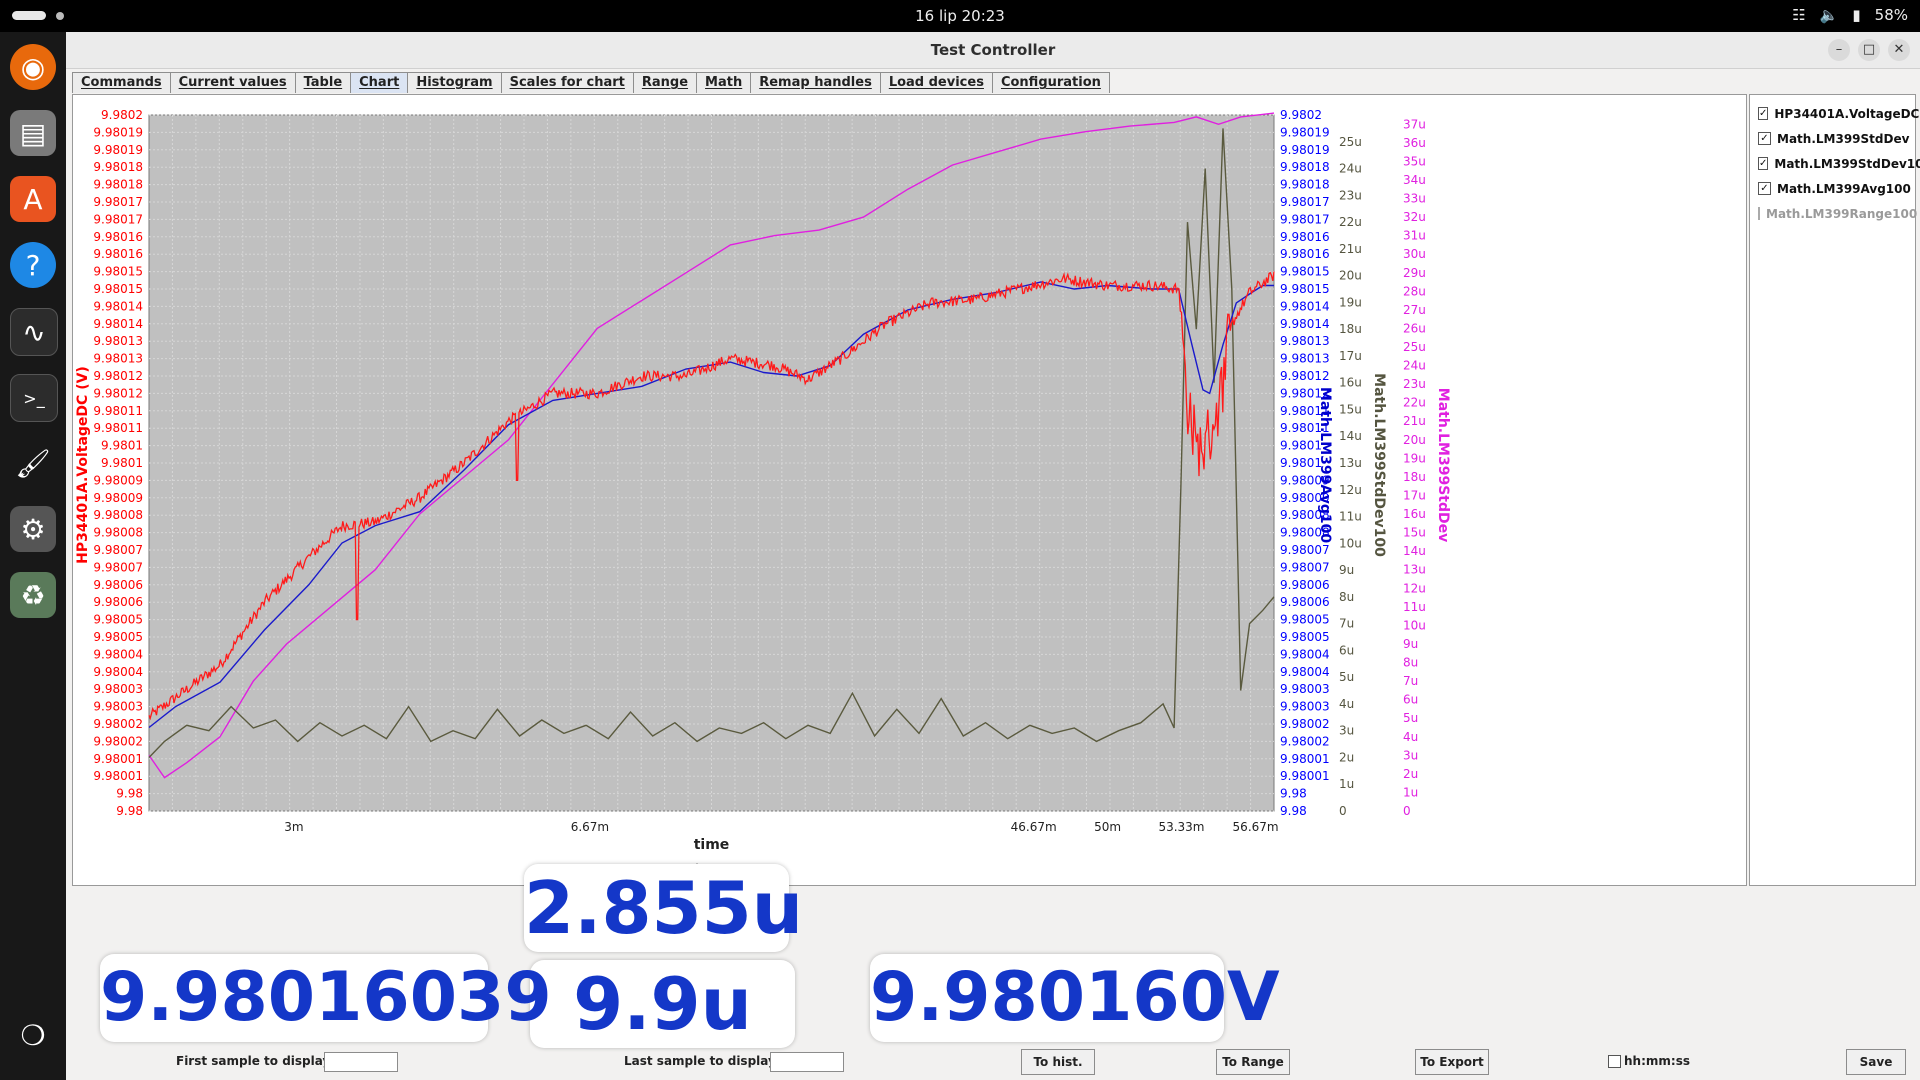  What do you see at coordinates (1414, 310) in the screenshot?
I see `stddev-axis-tick-label: 27u` at bounding box center [1414, 310].